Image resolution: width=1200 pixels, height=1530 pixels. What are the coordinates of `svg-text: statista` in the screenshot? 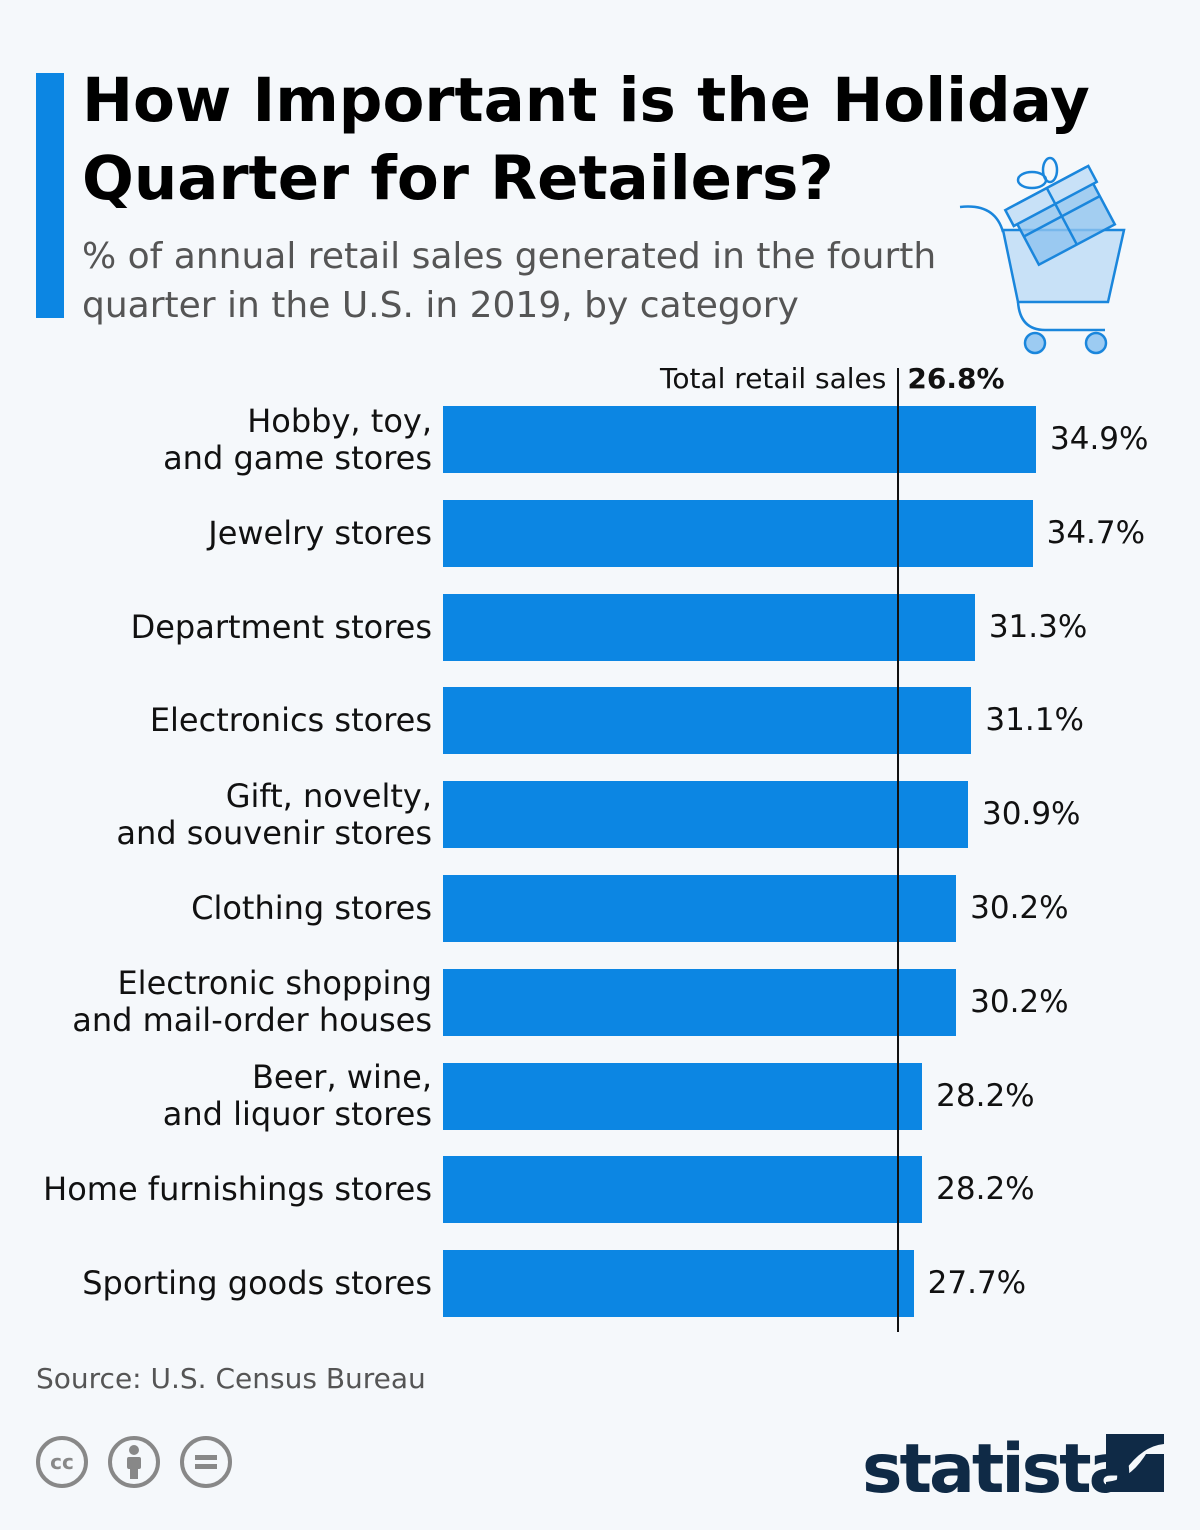 It's located at (997, 1467).